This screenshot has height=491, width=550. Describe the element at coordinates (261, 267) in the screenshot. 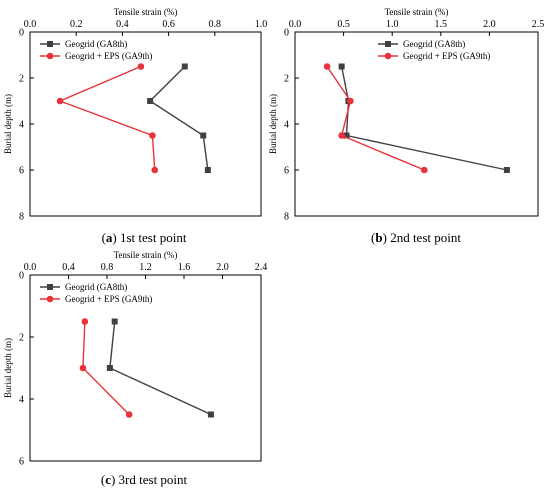

I see `x-tick-label: 2.4` at that location.